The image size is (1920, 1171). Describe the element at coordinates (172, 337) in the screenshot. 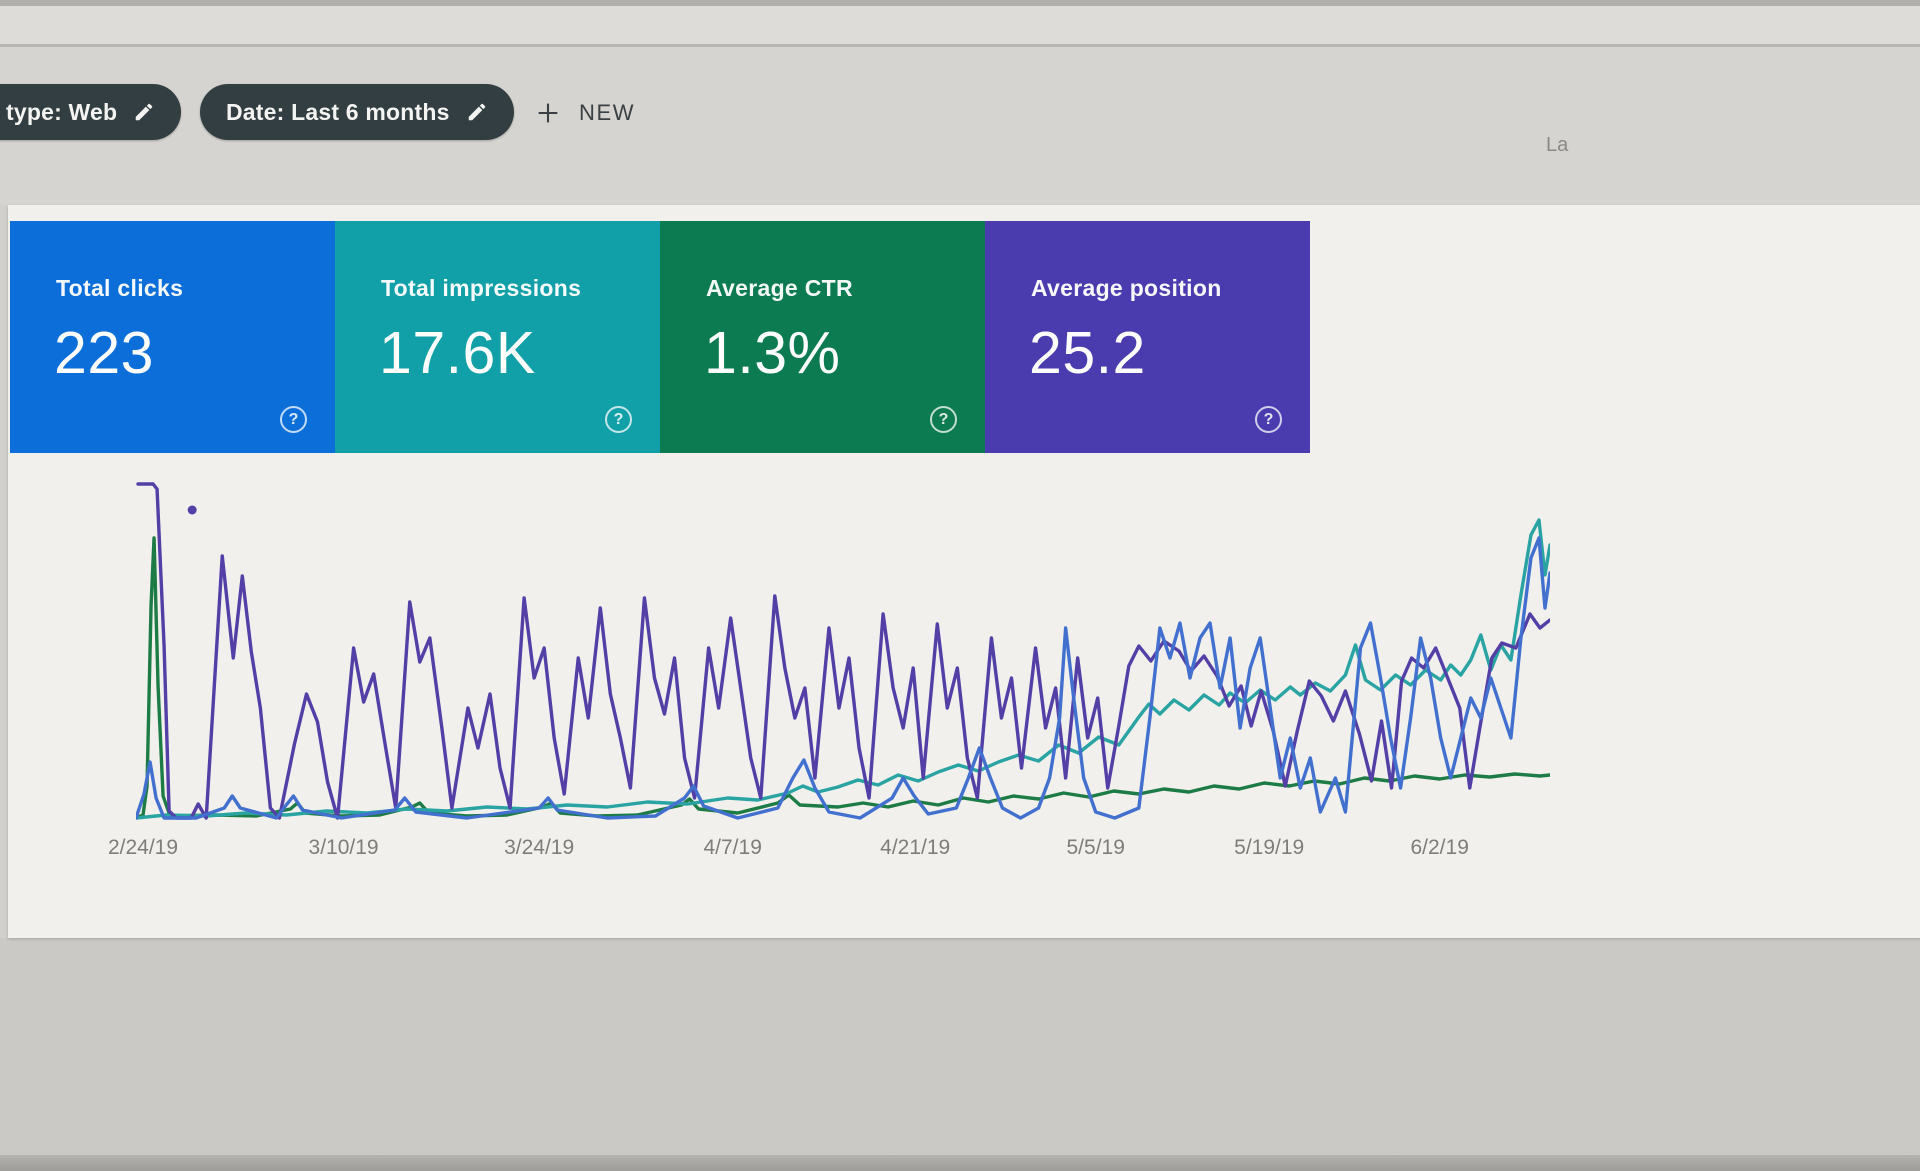

I see `metric-card-total-clicks: Total clicks 223 ?` at that location.